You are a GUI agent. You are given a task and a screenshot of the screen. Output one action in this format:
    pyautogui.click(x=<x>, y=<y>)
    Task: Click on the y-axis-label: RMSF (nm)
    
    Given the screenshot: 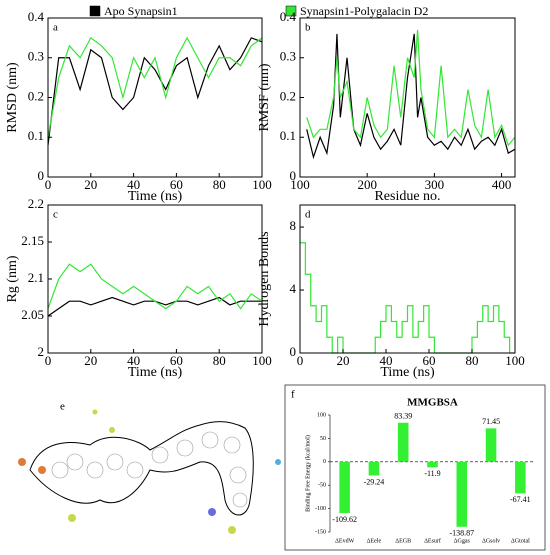 What is the action you would take?
    pyautogui.click(x=264, y=97)
    